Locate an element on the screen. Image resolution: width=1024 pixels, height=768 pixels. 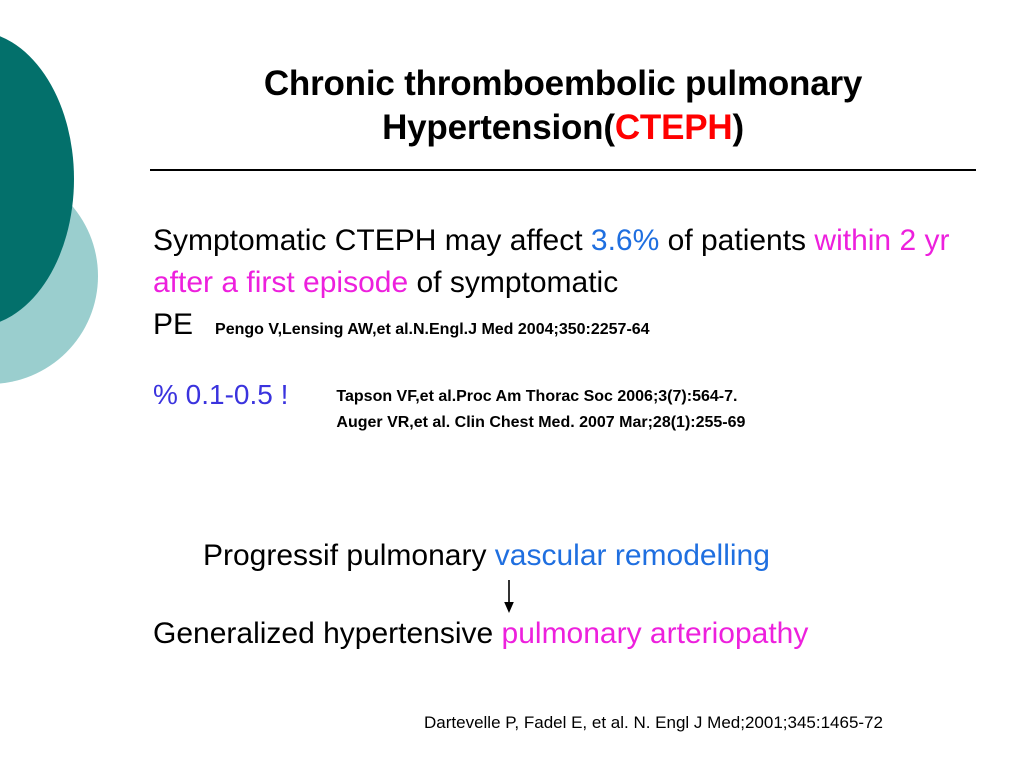
body-segment-1: Symptomatic CTEPH may affect is located at coordinates (372, 240).